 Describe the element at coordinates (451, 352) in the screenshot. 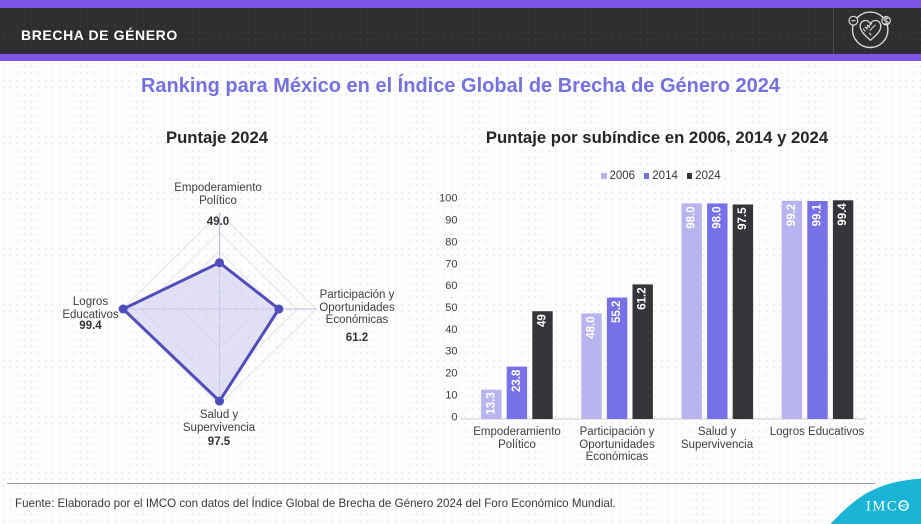

I see `svg-text: 30` at that location.